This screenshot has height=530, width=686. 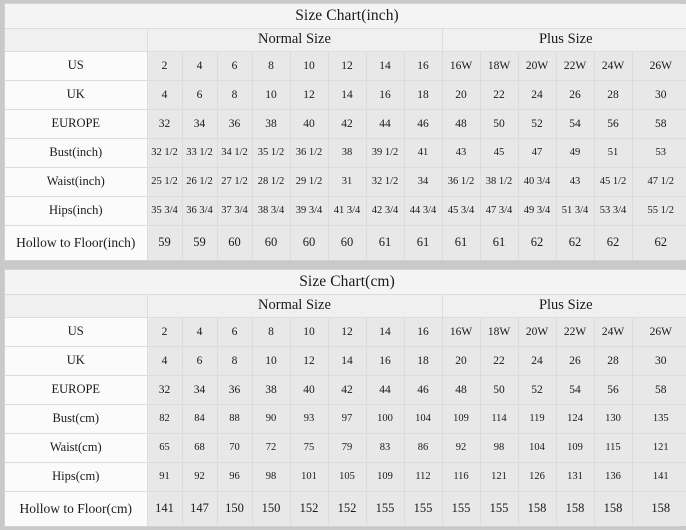 I want to click on data-cell: 101, so click(x=309, y=477).